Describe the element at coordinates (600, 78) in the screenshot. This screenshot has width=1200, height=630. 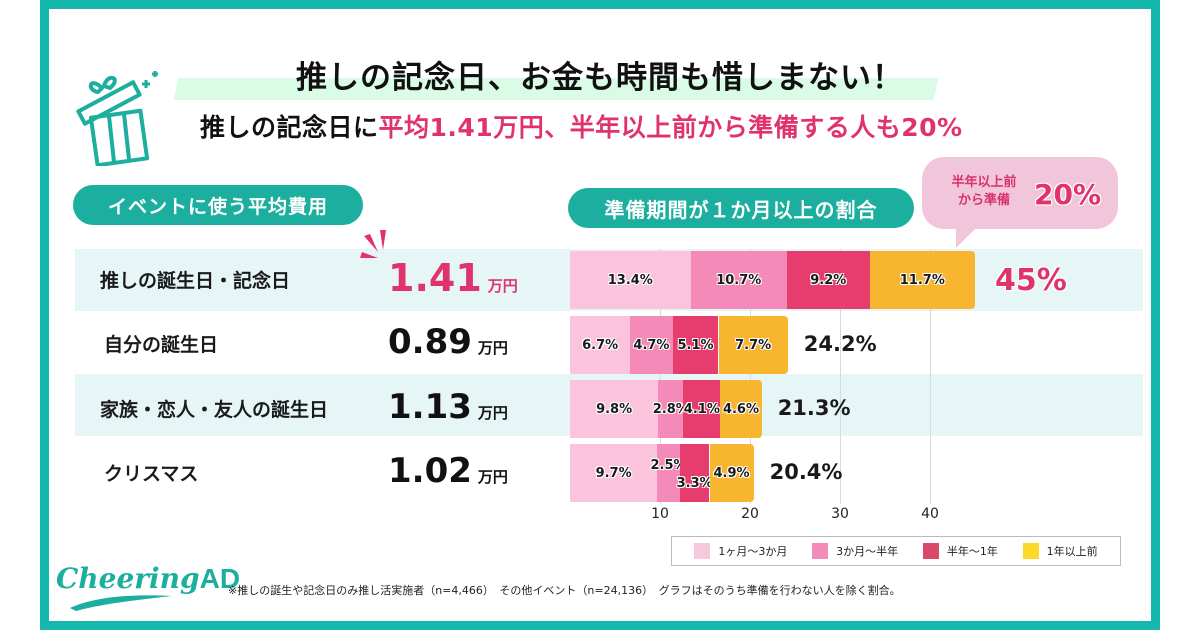
I see `page-title: 推しの記念日、お金も時間も惜しまない！` at that location.